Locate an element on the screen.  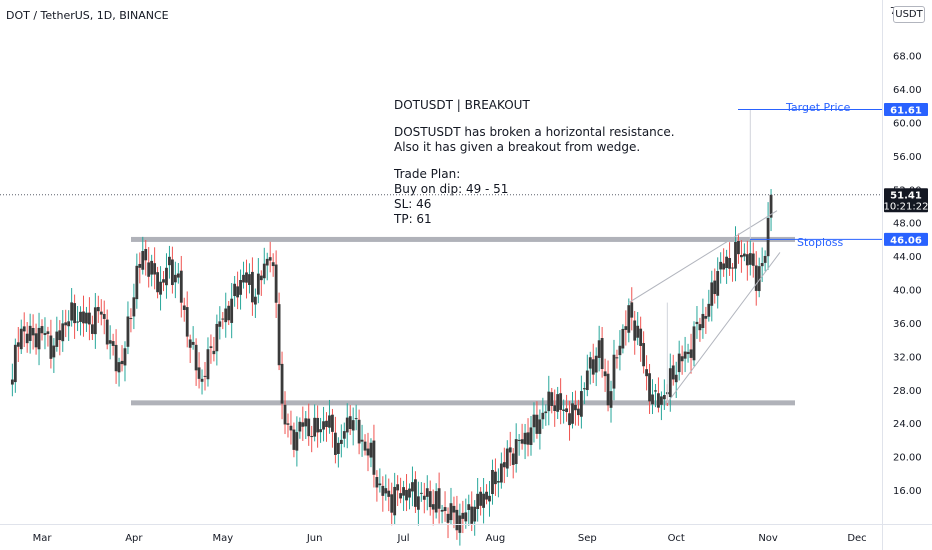
time-tick-label: Oct is located at coordinates (676, 538).